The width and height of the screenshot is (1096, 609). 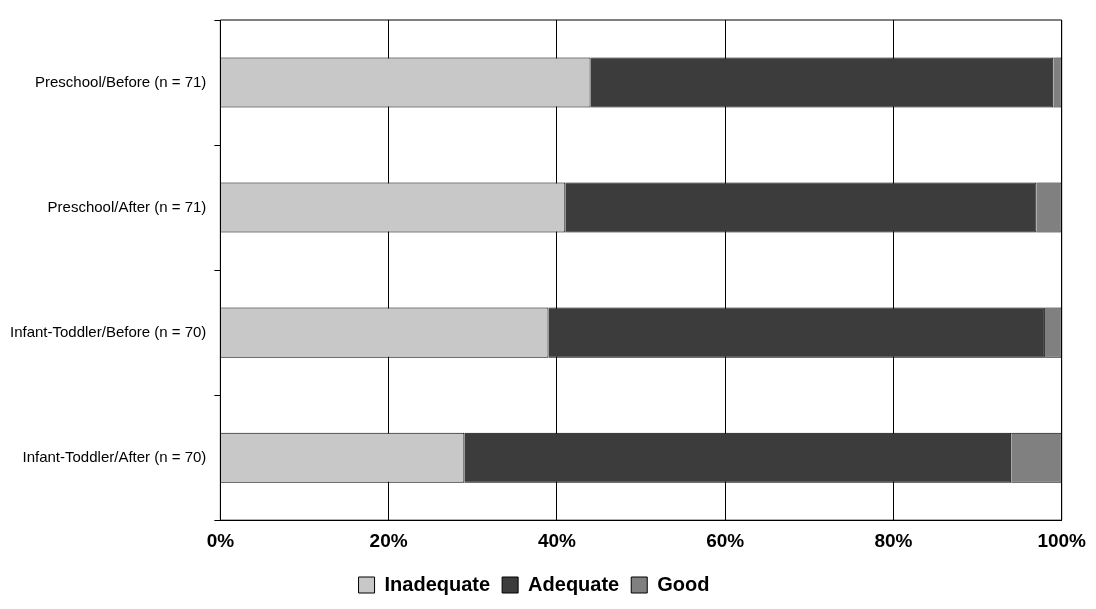 What do you see at coordinates (557, 540) in the screenshot?
I see `x-tick-label: 40%` at bounding box center [557, 540].